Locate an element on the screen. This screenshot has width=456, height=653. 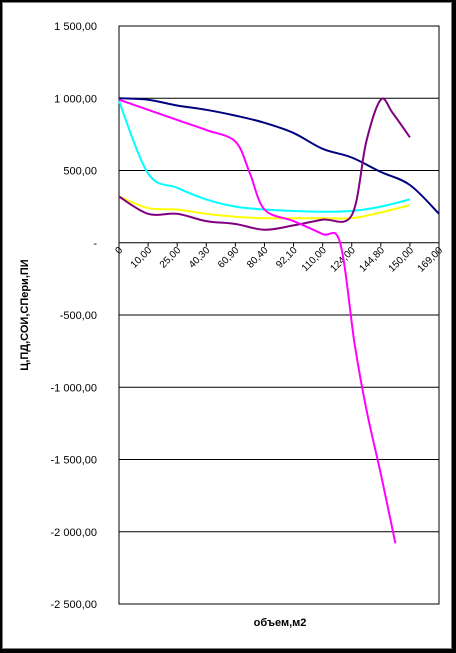
y-tick-label: -2 000,00 is located at coordinates (74, 533).